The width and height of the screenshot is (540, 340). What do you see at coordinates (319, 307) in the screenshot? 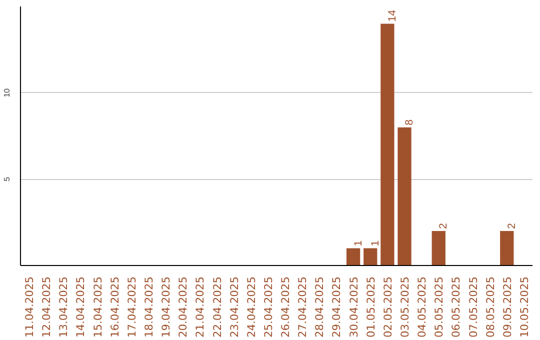
I see `x-tick-label: 28.04.2025` at bounding box center [319, 307].